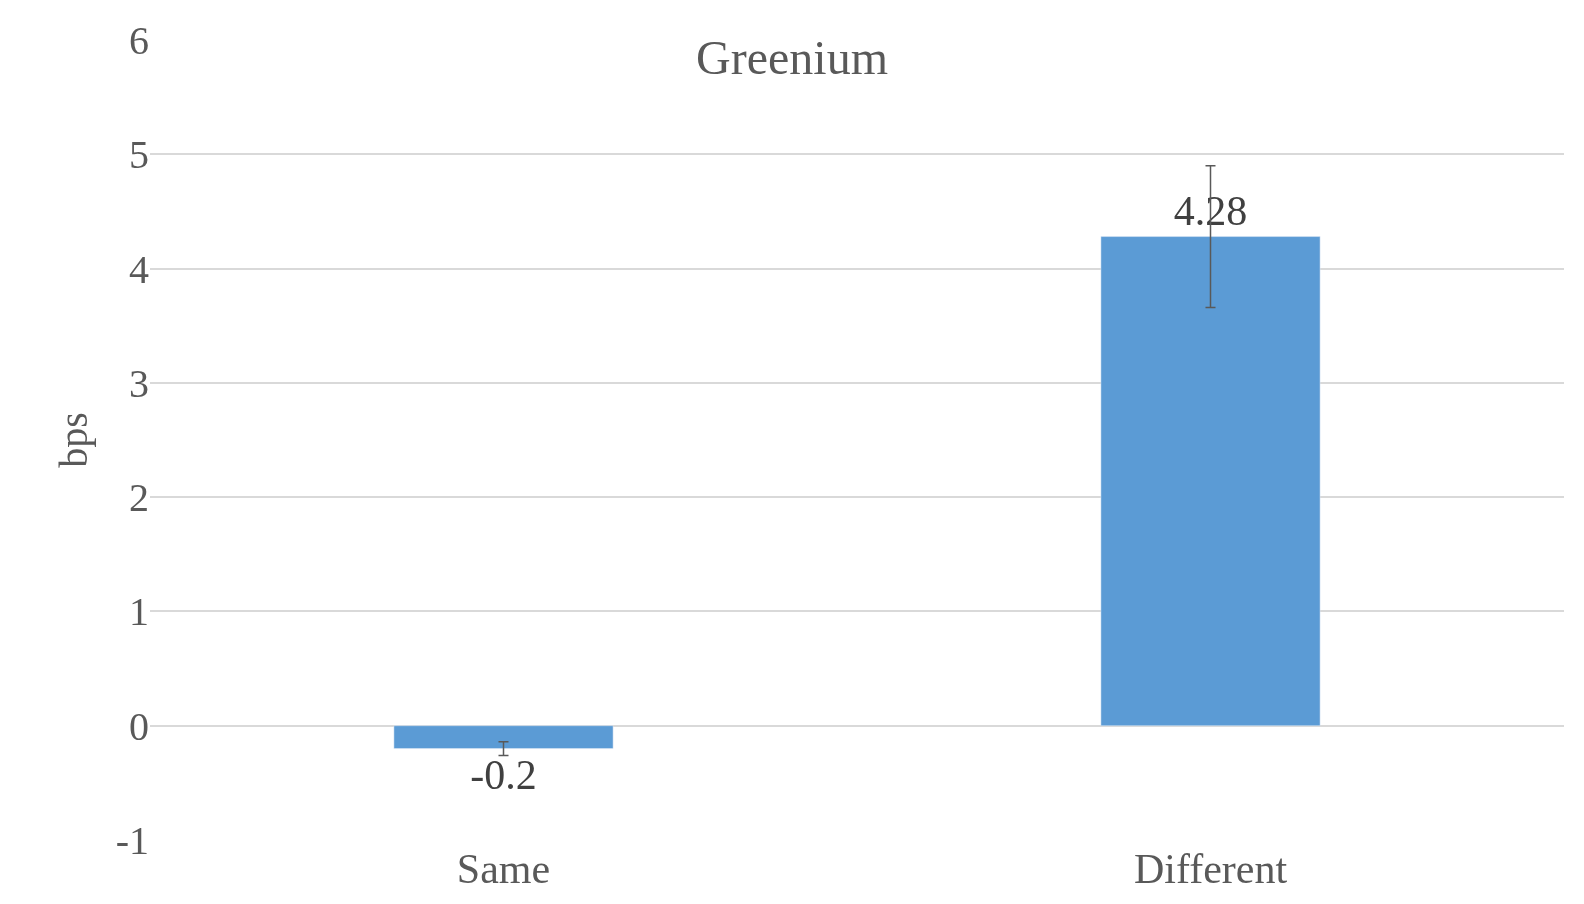 This screenshot has width=1584, height=904. What do you see at coordinates (792, 58) in the screenshot?
I see `chart-title: Greenium` at bounding box center [792, 58].